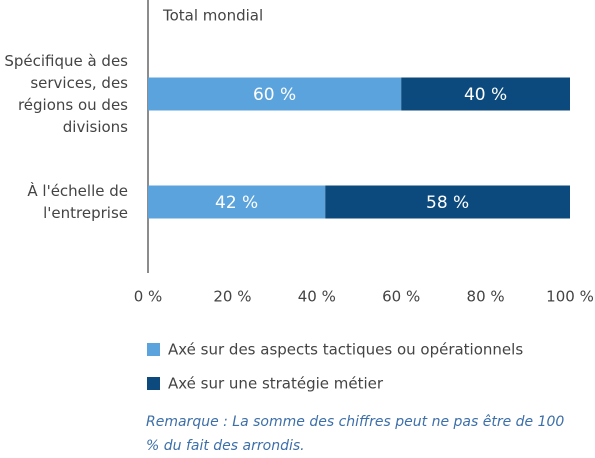 This screenshot has height=458, width=595. I want to click on legend-label: Axé sur une stratégie métier, so click(276, 384).